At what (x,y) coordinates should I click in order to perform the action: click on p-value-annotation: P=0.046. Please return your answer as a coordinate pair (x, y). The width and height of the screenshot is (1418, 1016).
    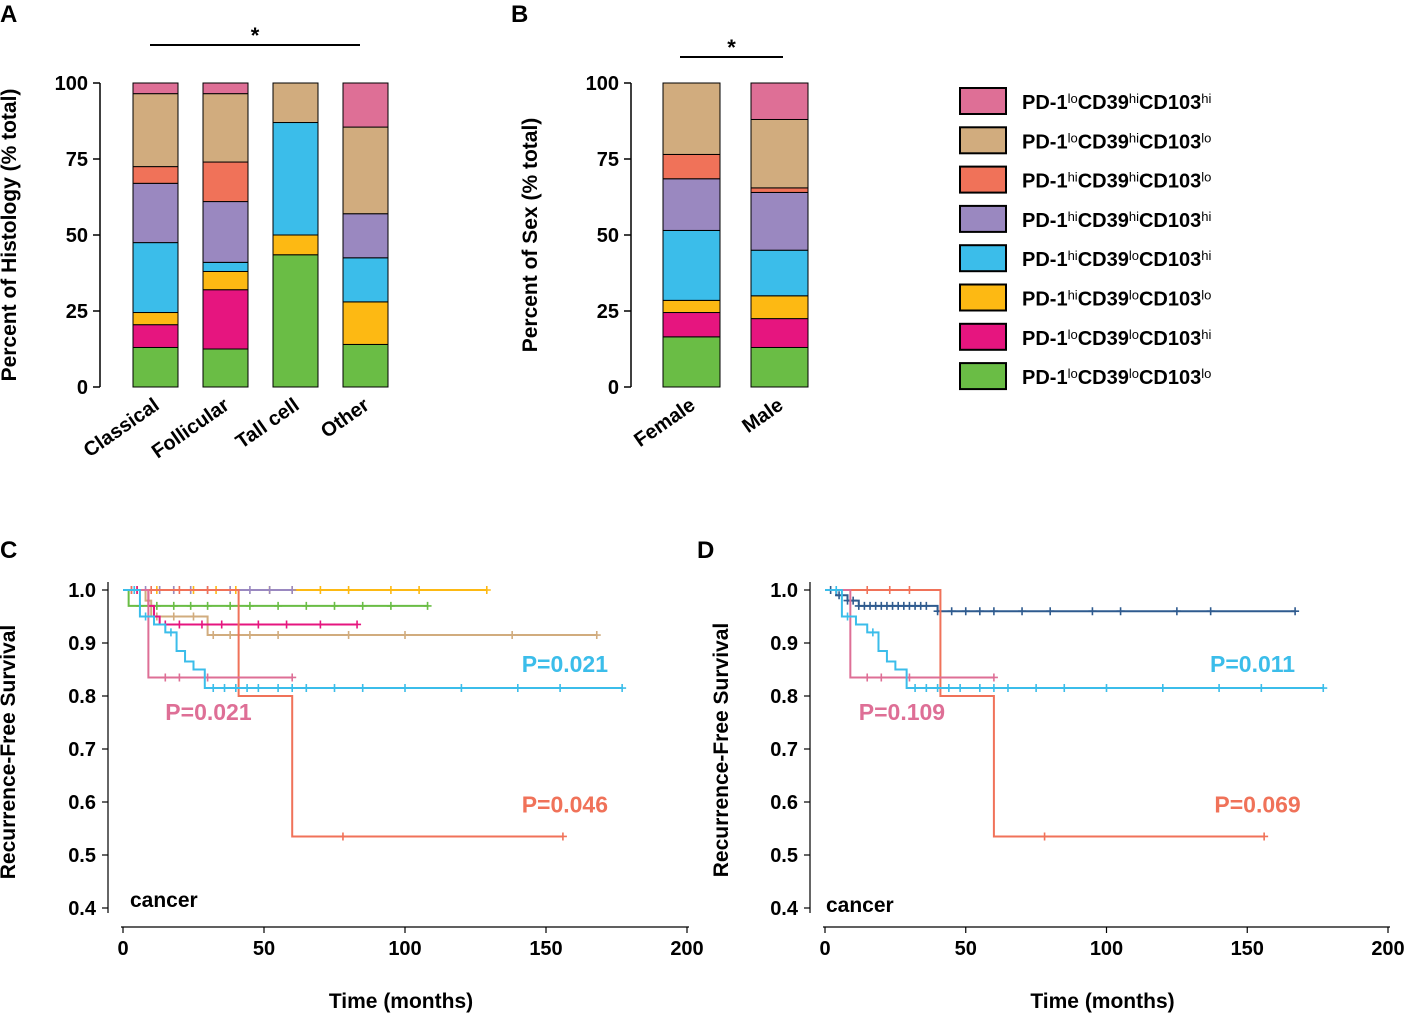
    Looking at the image, I should click on (565, 805).